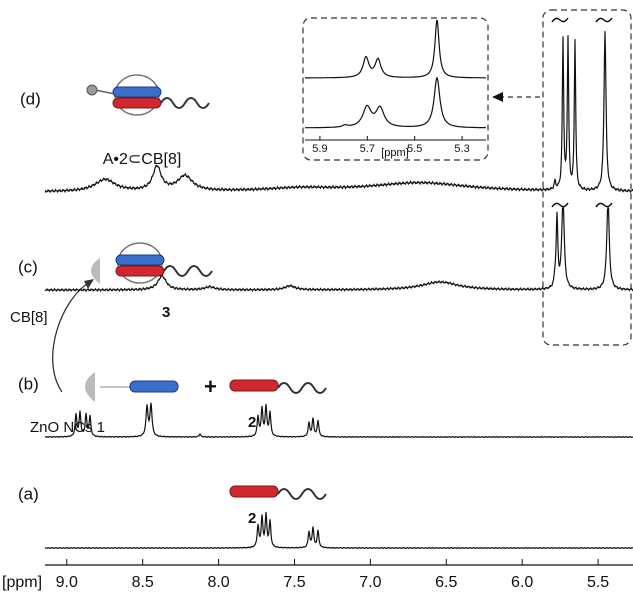 The height and width of the screenshot is (598, 633). What do you see at coordinates (497, 97) in the screenshot?
I see `arrow-head` at bounding box center [497, 97].